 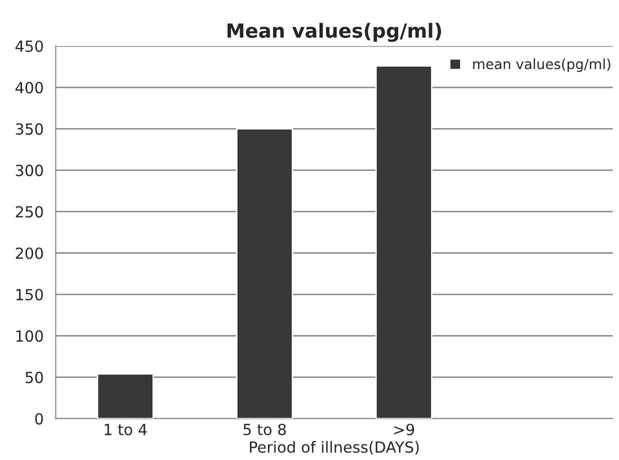 What do you see at coordinates (334, 448) in the screenshot?
I see `x-axis-title: Period of illness(DAYS)` at bounding box center [334, 448].